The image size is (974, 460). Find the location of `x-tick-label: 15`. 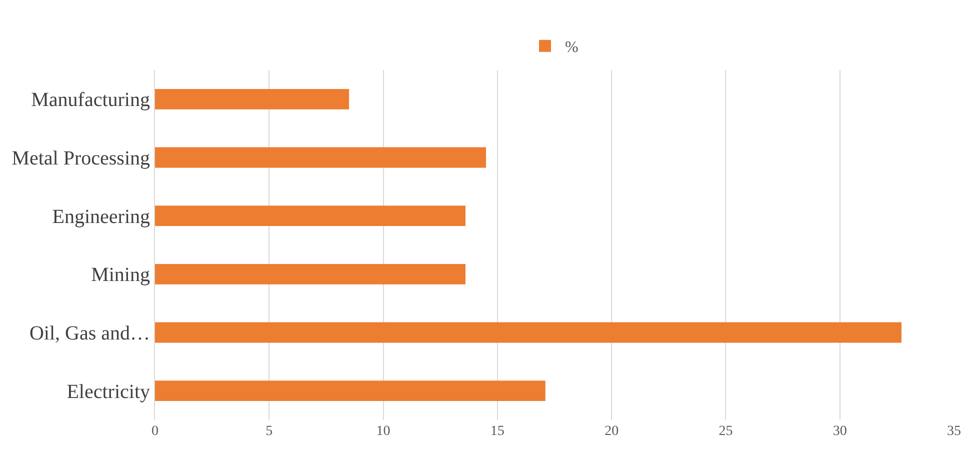

x-tick-label: 15 is located at coordinates (497, 431).